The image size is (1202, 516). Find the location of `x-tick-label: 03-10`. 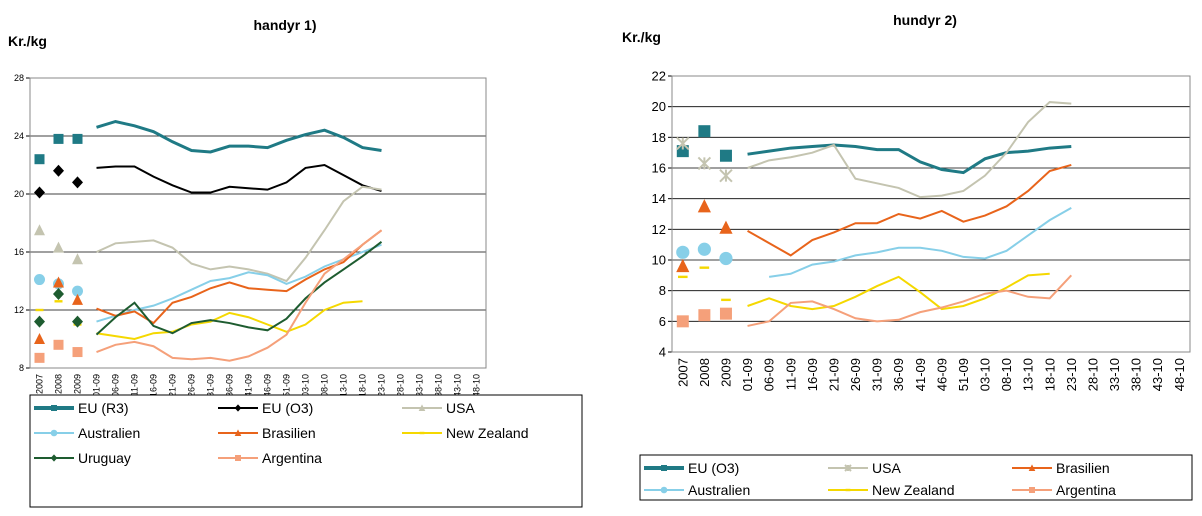

x-tick-label: 03-10 is located at coordinates (985, 374).